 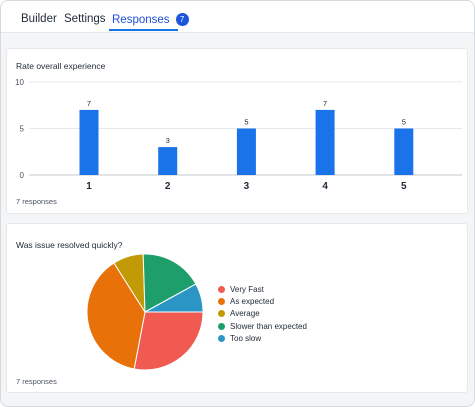 I want to click on bar-chart-title: Rate overall experience, so click(x=61, y=66).